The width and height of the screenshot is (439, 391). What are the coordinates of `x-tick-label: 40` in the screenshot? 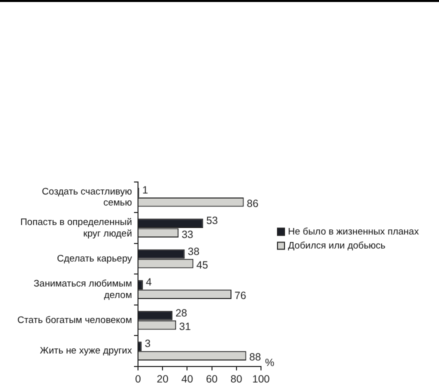 It's located at (187, 380).